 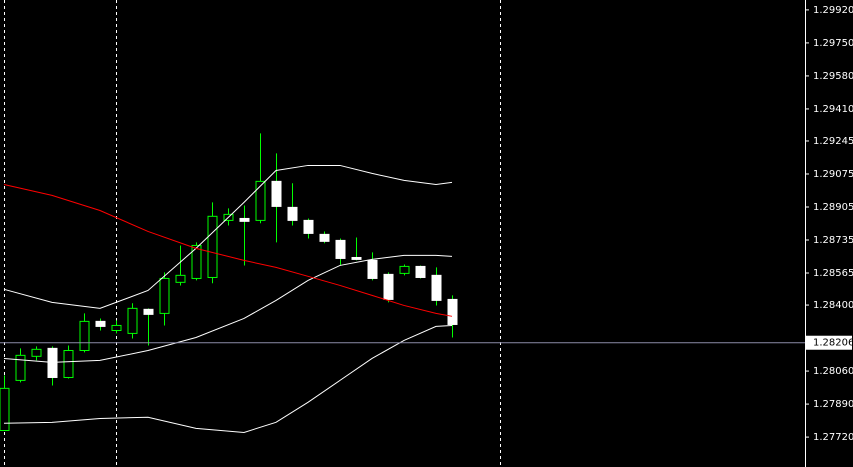 I want to click on y-tick-label: 1.27720, so click(x=833, y=437).